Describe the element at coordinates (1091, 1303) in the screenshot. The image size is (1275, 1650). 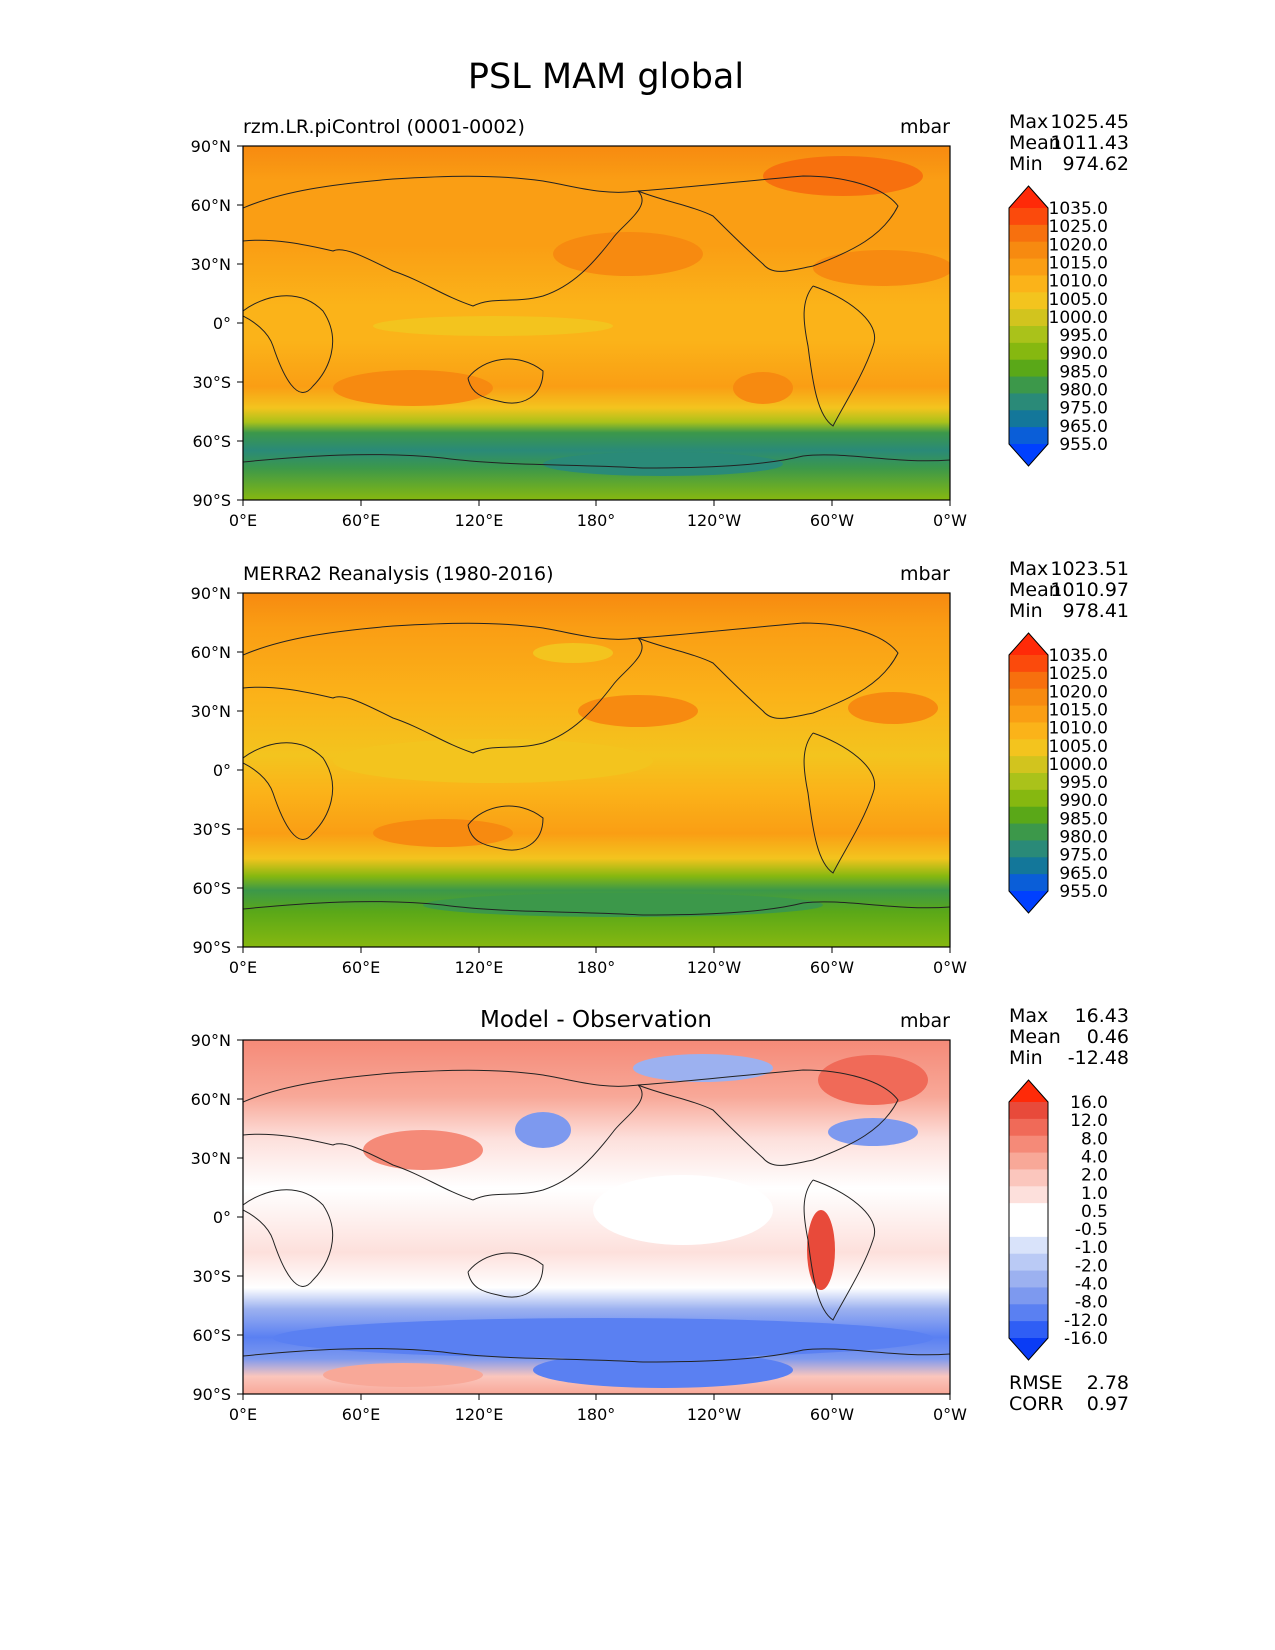
I see `colorbar-tick-label: -8.0` at that location.